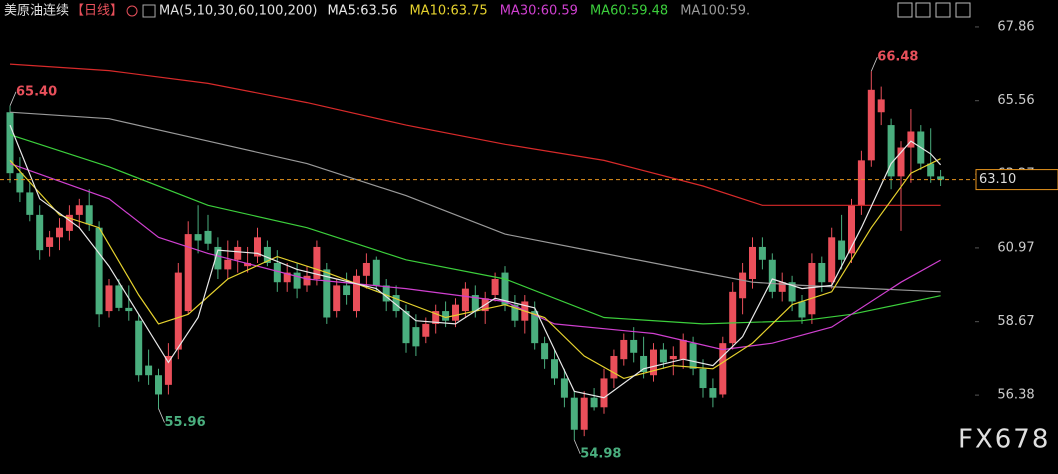 The width and height of the screenshot is (1058, 474). What do you see at coordinates (448, 11) in the screenshot?
I see `header-text: MA10:63.75` at bounding box center [448, 11].